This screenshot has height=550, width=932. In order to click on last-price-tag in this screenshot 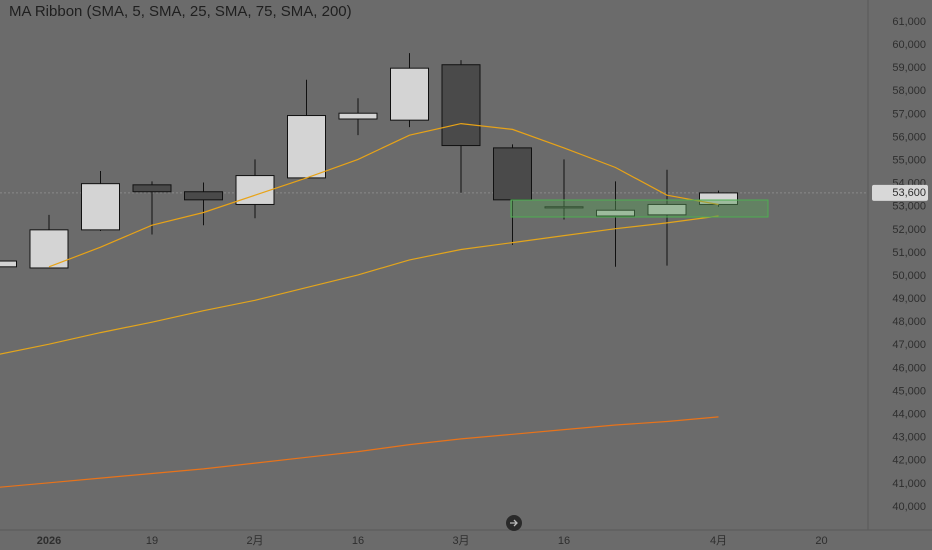, I will do `click(900, 192)`.